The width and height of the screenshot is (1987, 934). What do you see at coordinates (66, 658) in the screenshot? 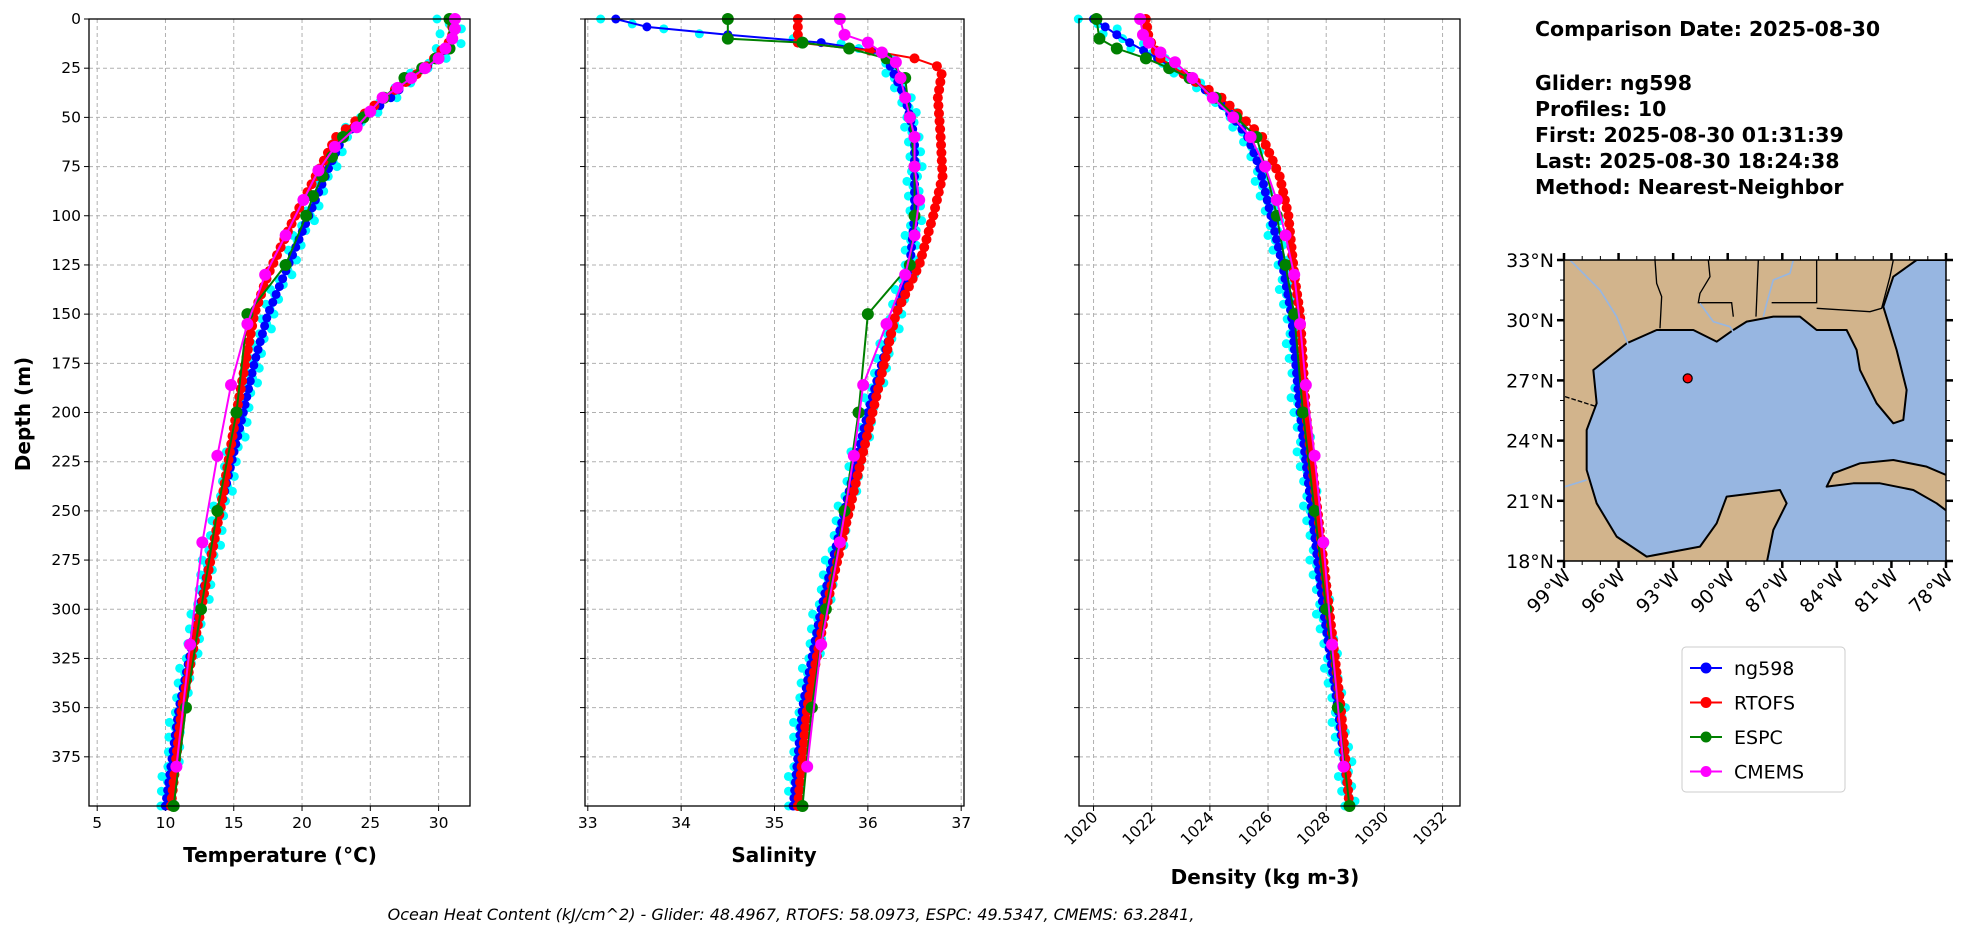
I see `y-tick-label: 325` at bounding box center [66, 658].